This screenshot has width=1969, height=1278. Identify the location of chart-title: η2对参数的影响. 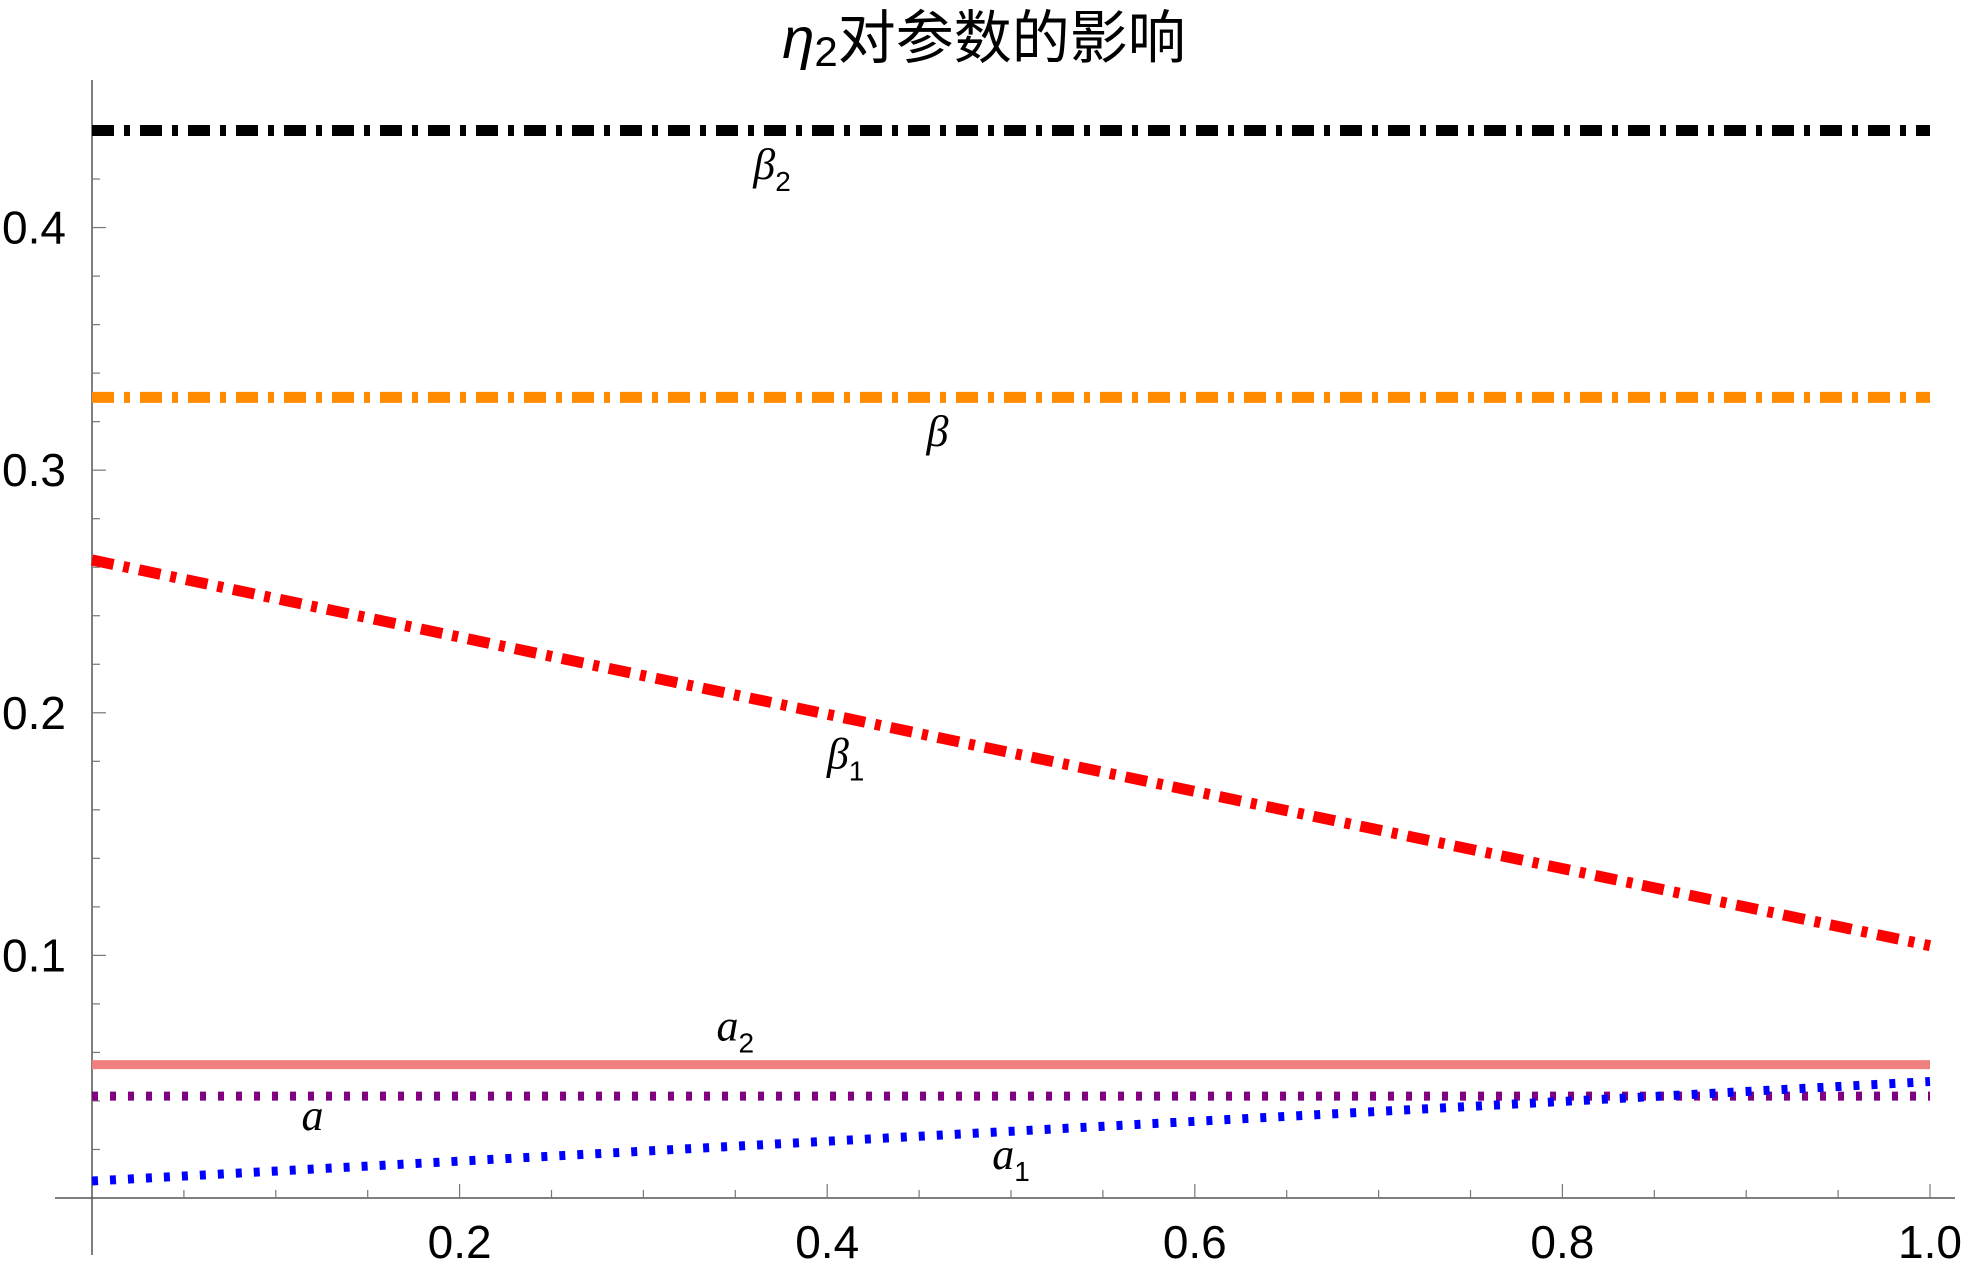
(984, 40).